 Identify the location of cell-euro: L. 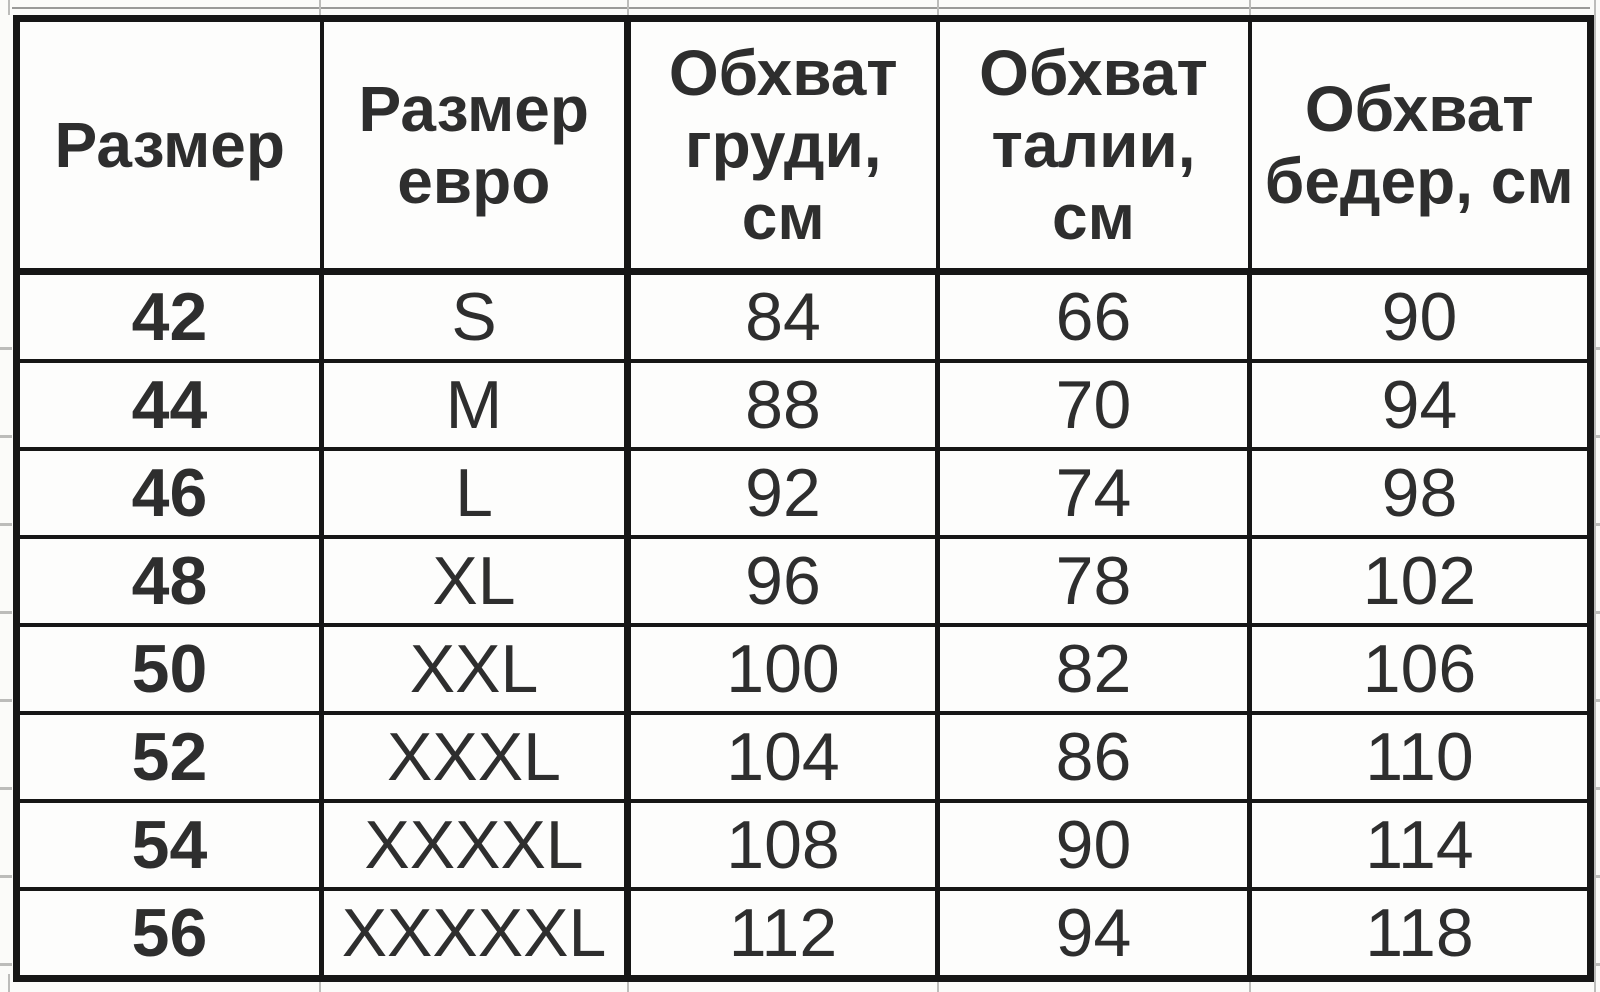
(474, 493).